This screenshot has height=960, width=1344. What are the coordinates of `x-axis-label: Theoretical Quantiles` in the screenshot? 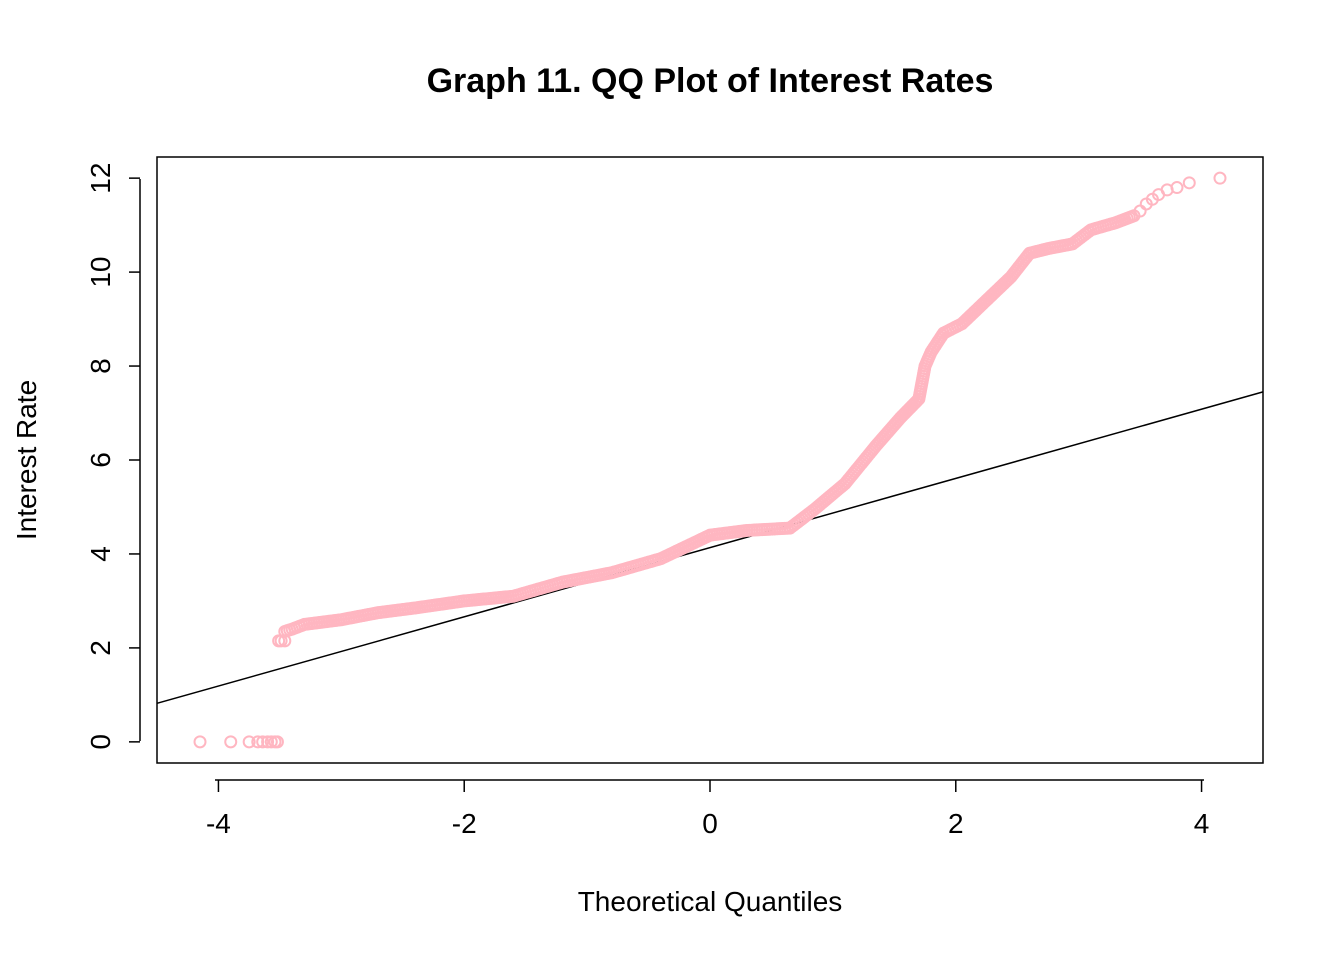 It's located at (710, 901).